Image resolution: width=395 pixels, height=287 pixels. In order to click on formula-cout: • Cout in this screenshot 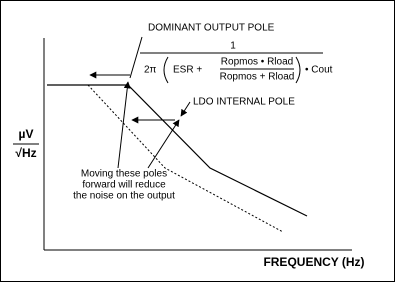, I will do `click(319, 70)`.